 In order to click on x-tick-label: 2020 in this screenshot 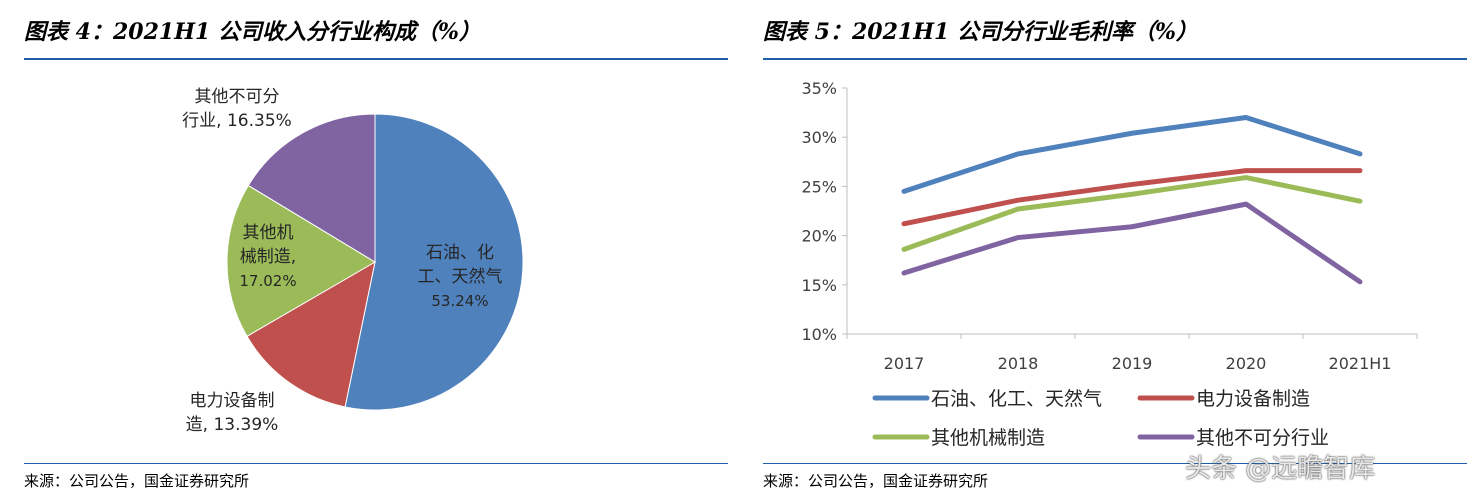, I will do `click(1246, 363)`.